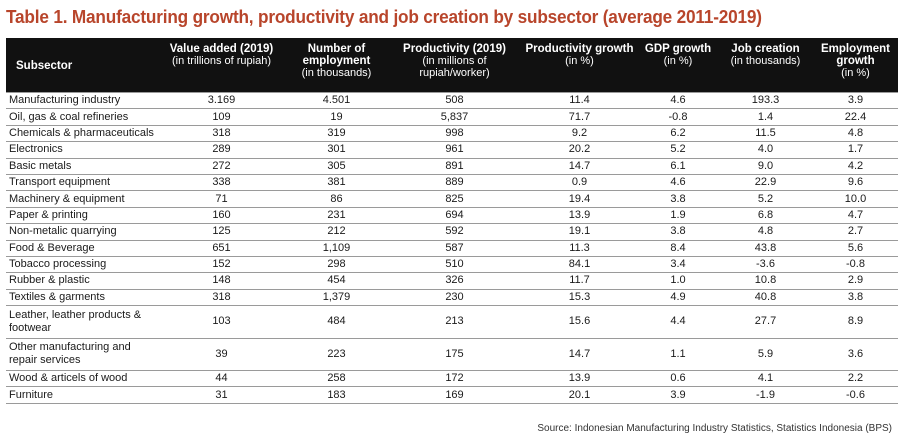 The height and width of the screenshot is (446, 906). Describe the element at coordinates (579, 65) in the screenshot. I see `header-productivity-growth: Productivity growth (in %)` at that location.